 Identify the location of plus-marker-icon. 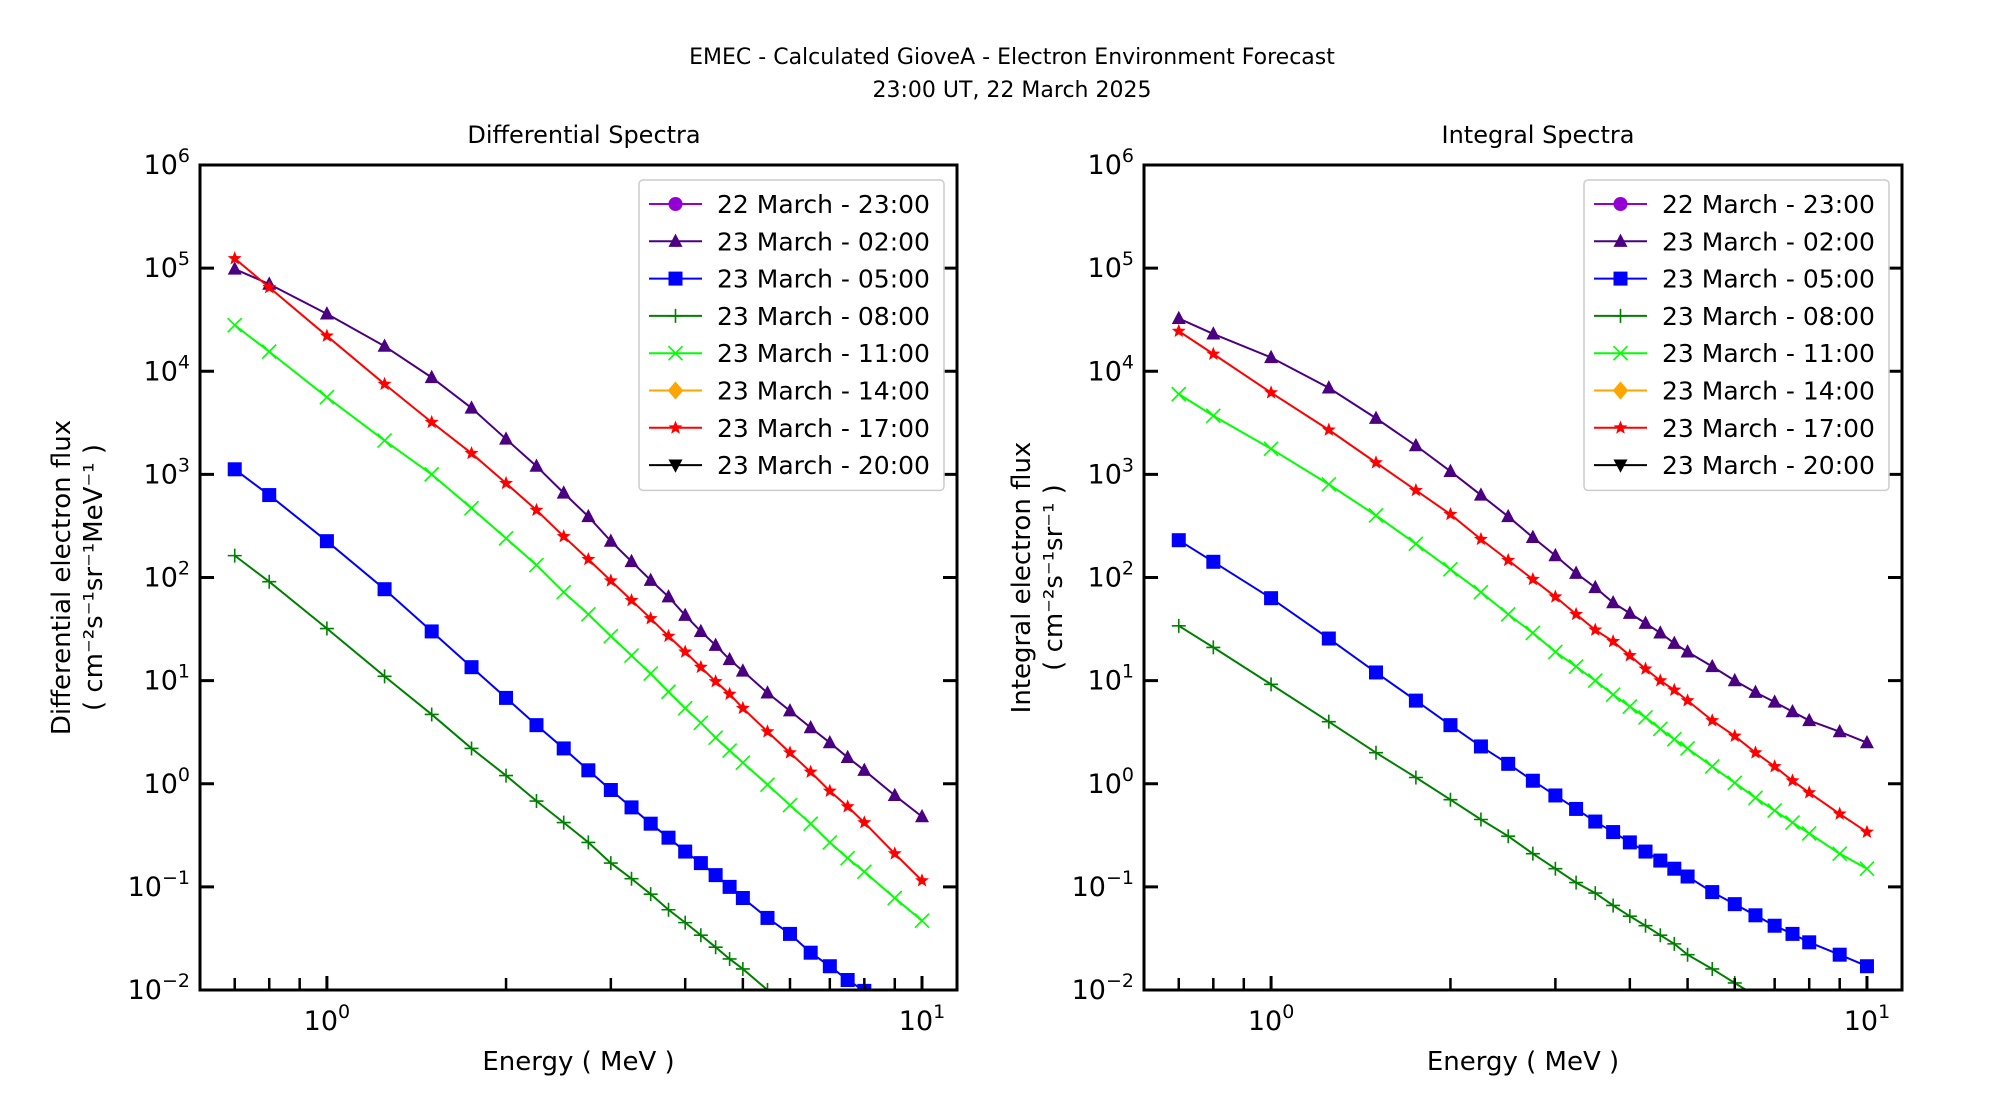
(675, 315).